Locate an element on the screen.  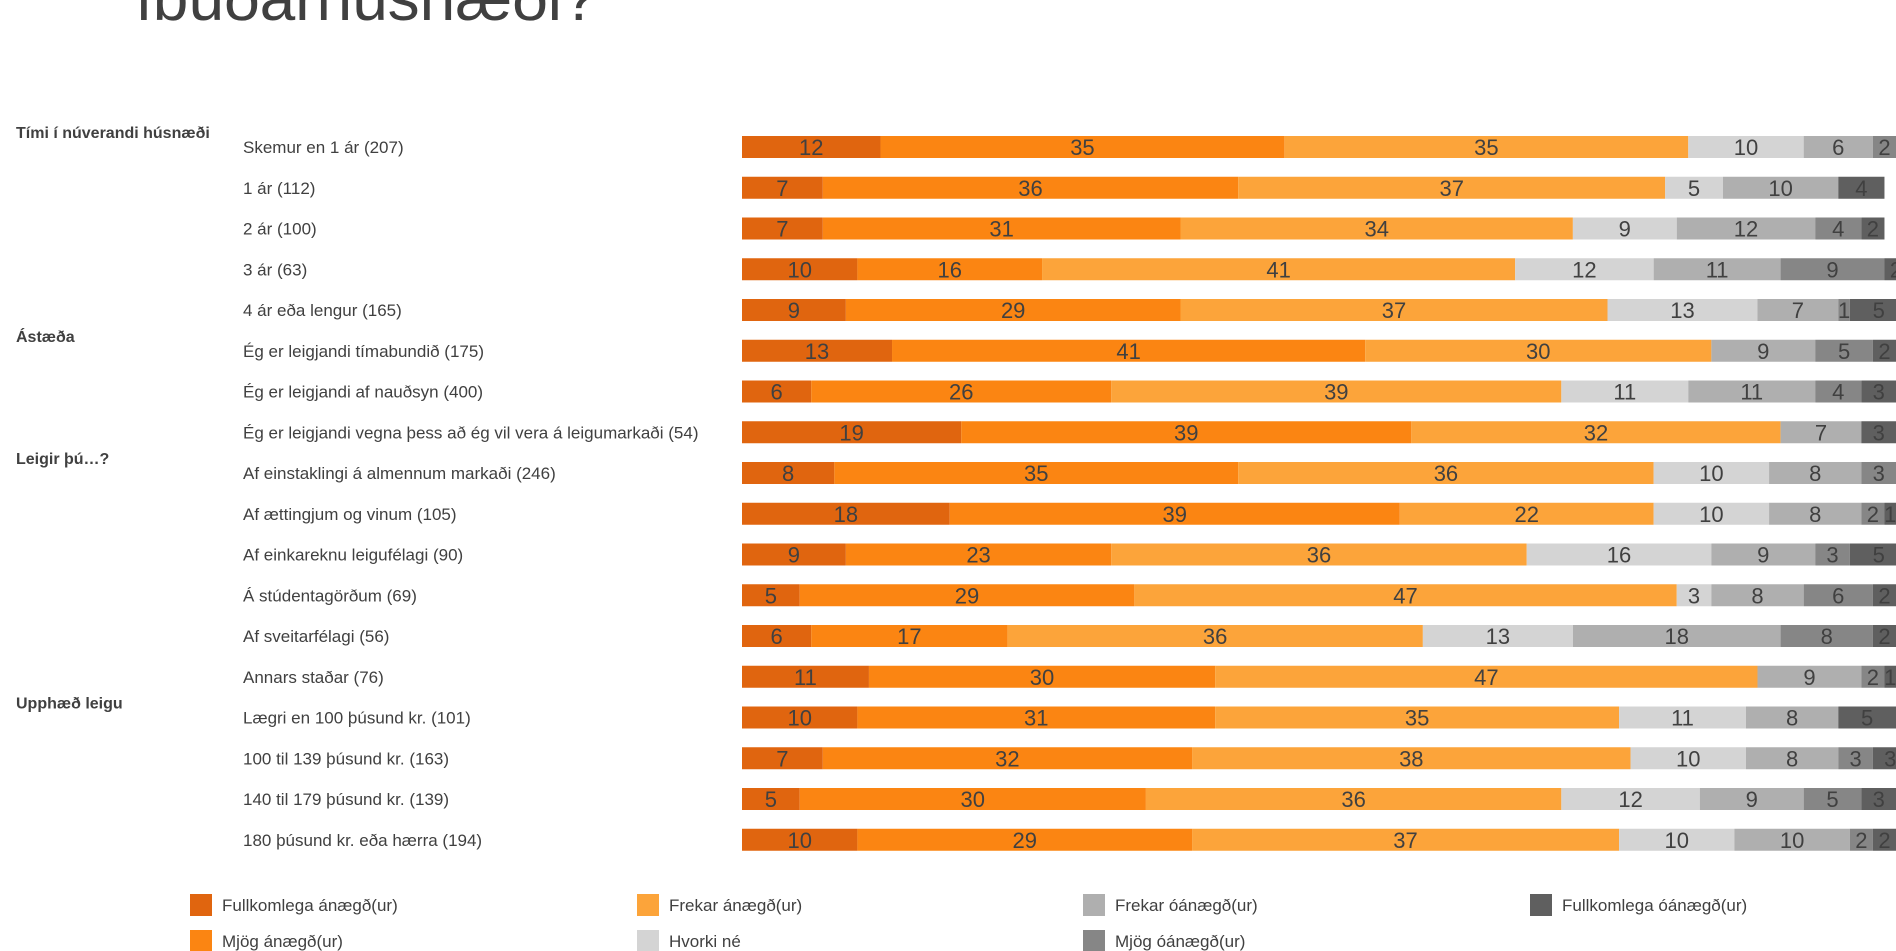
data-label: 3 is located at coordinates (1832, 555).